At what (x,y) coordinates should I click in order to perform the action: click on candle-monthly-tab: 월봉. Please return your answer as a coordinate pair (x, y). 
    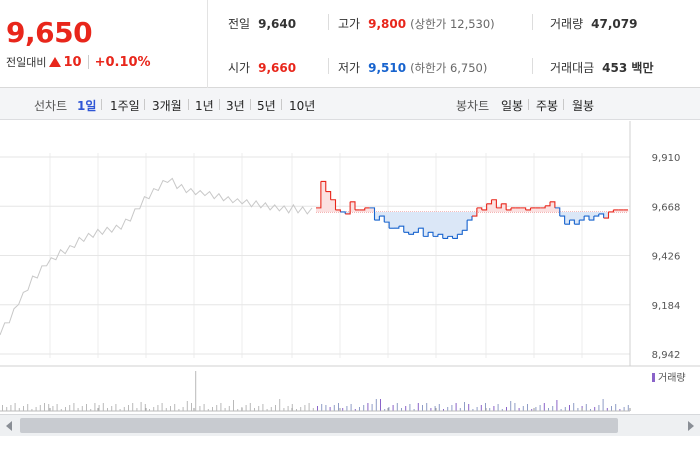
    Looking at the image, I should click on (583, 106).